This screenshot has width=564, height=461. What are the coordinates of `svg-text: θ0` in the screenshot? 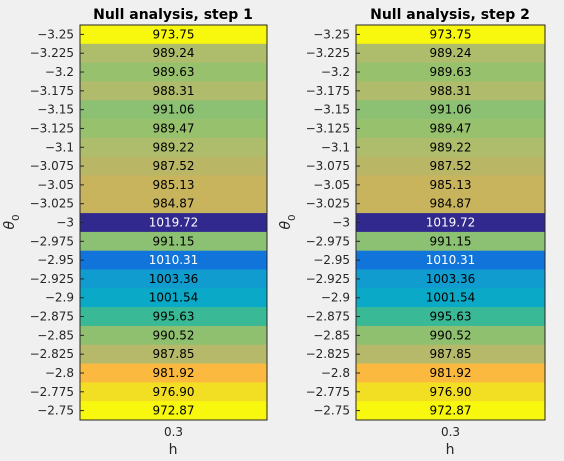 It's located at (12, 222).